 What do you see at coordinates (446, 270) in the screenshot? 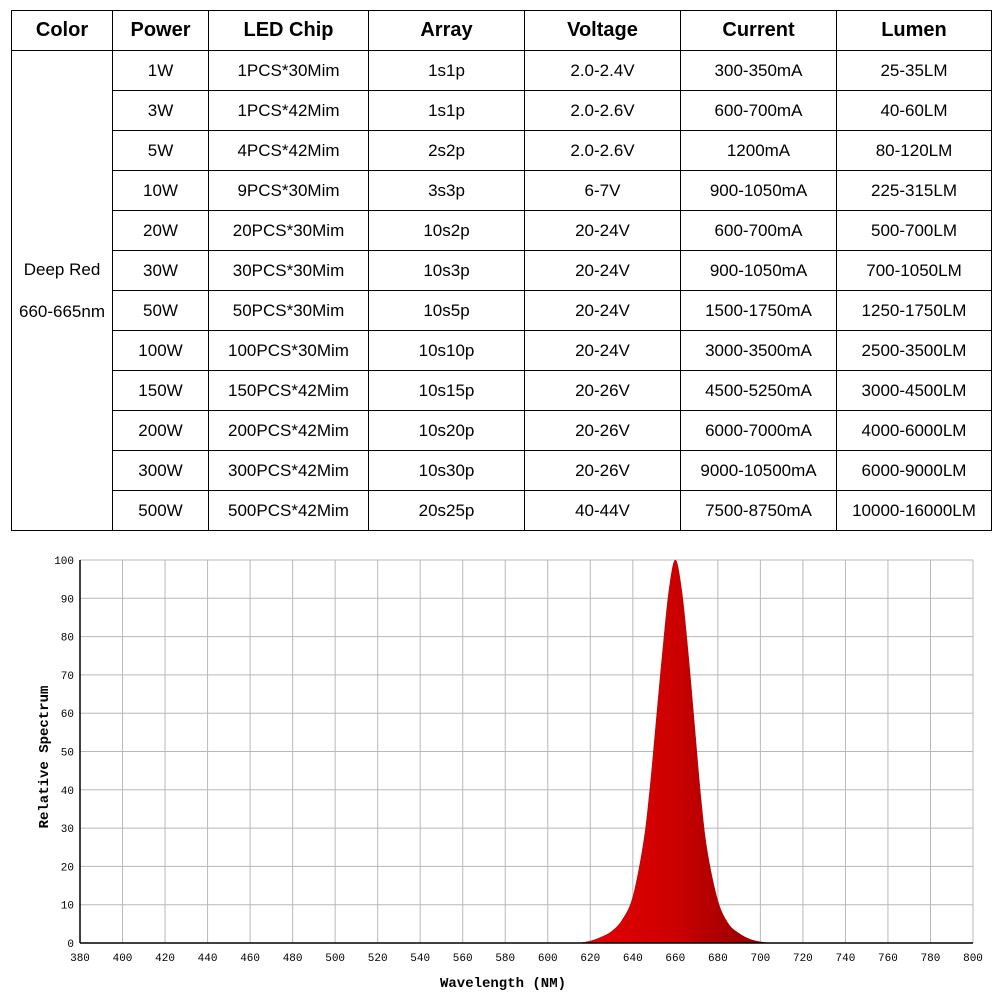
I see `cell-array: 10s3p` at bounding box center [446, 270].